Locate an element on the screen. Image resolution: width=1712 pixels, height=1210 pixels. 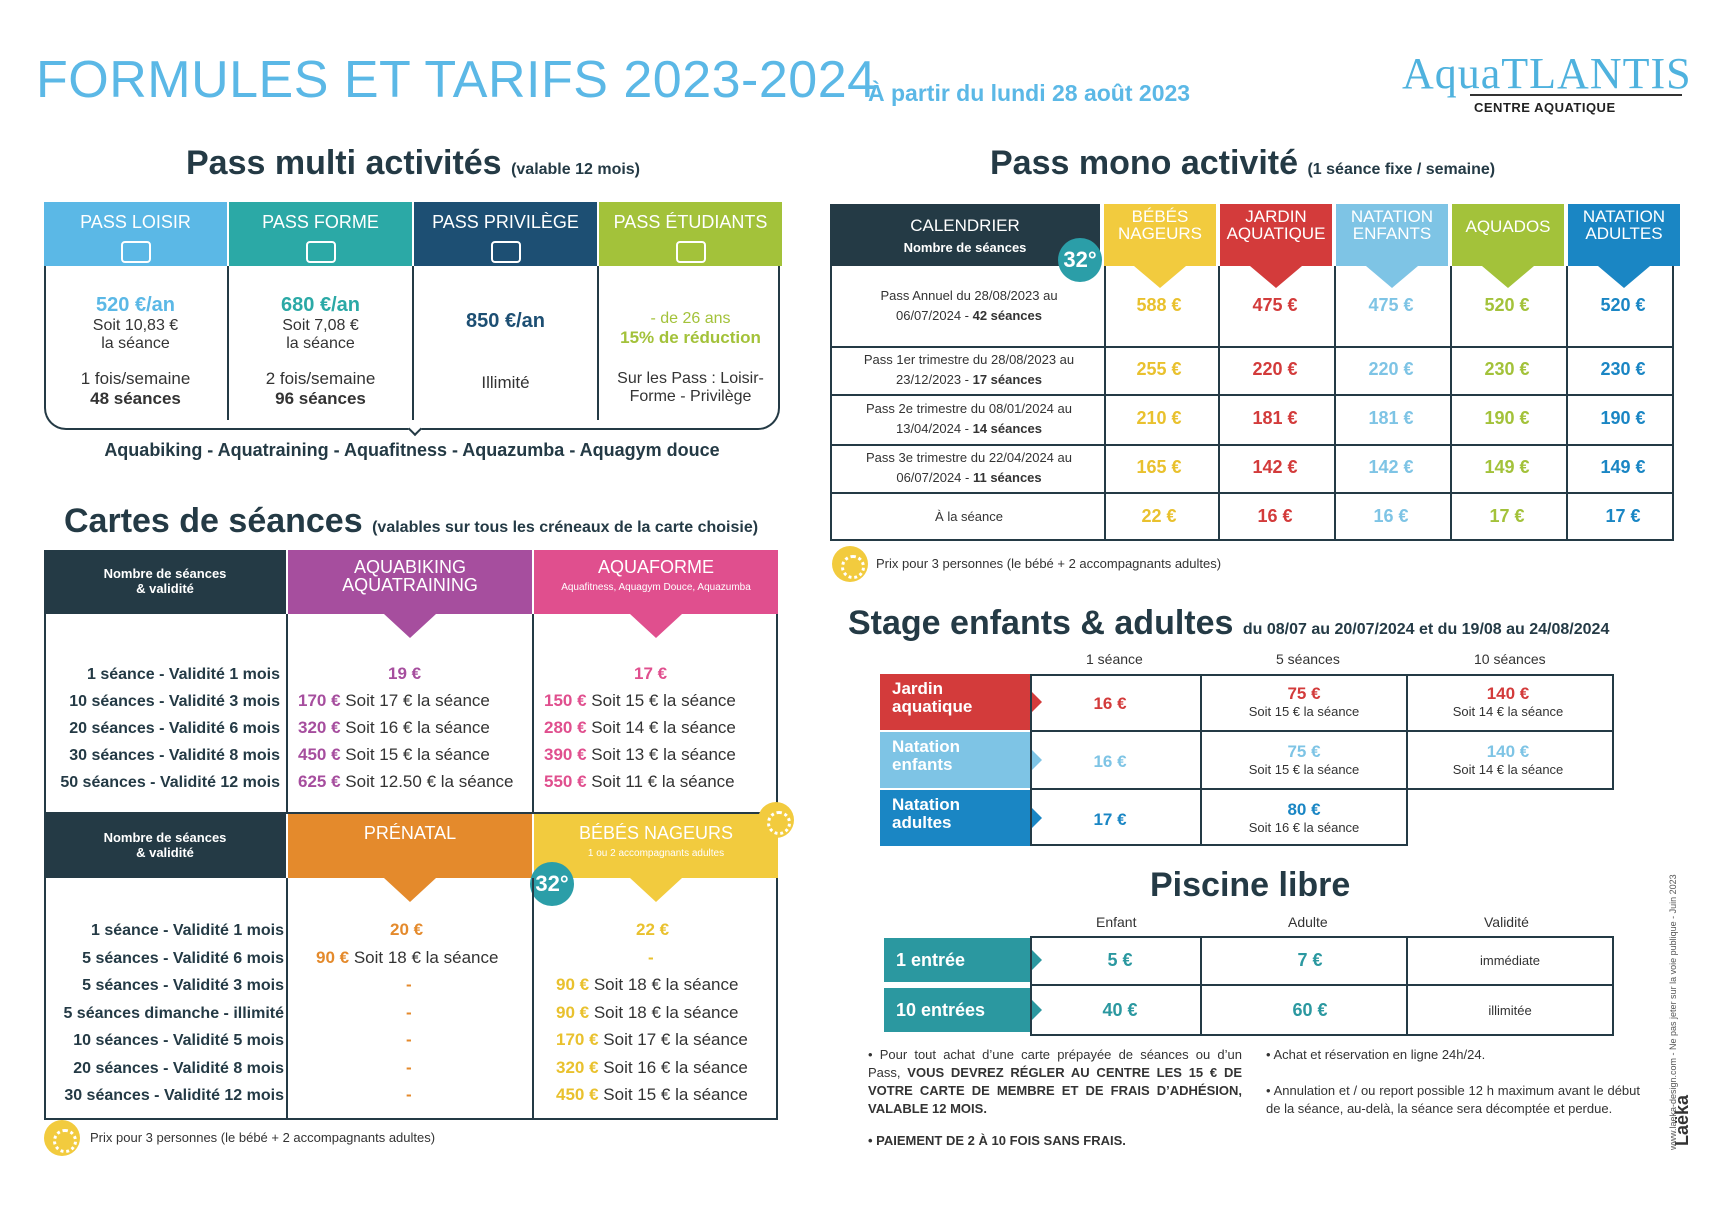
aquabiking-l2: AQUATRAINING is located at coordinates (410, 585).